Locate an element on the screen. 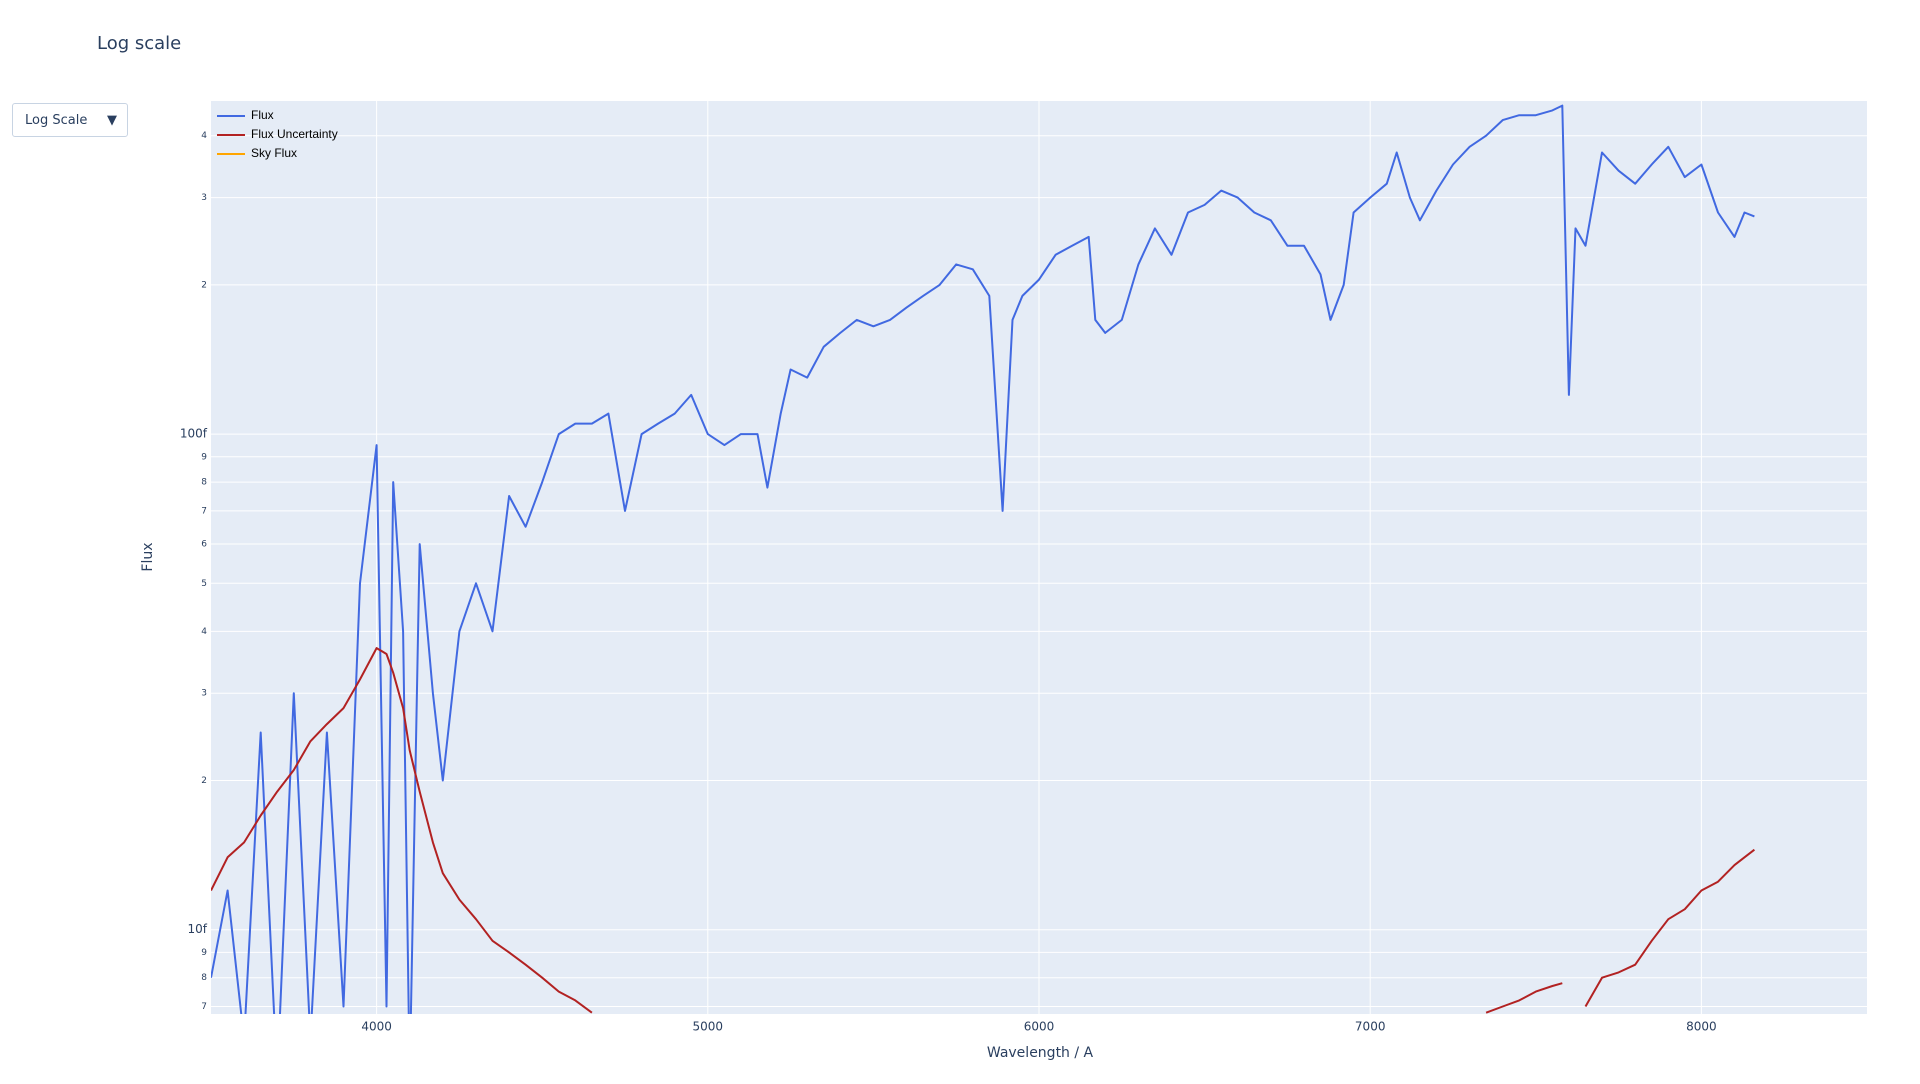 The height and width of the screenshot is (1084, 1920). x-tick-label: 7000 is located at coordinates (1370, 1027).